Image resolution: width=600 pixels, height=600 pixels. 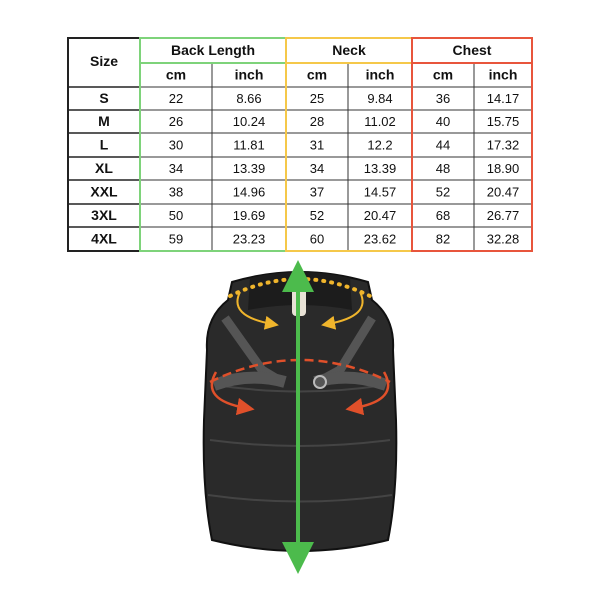 I want to click on cell: 26.77, so click(x=503, y=215).